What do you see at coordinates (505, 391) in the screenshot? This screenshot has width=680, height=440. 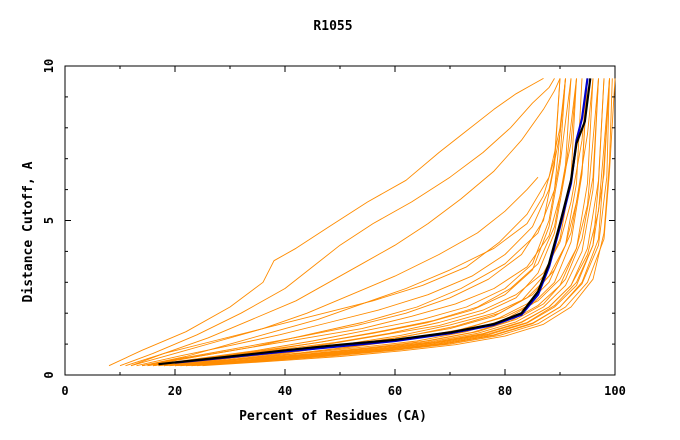 I see `x-tick-label: 80` at bounding box center [505, 391].